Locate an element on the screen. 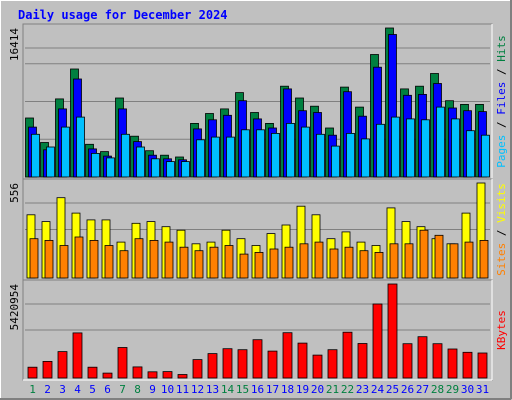  legend-text: KBytes is located at coordinates (501, 330).